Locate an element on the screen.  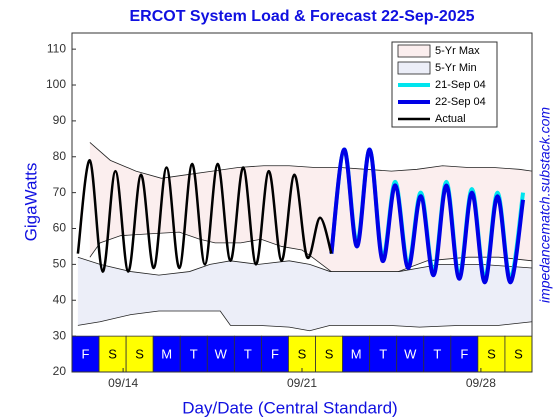
y-tick-label: 40 is located at coordinates (60, 299).